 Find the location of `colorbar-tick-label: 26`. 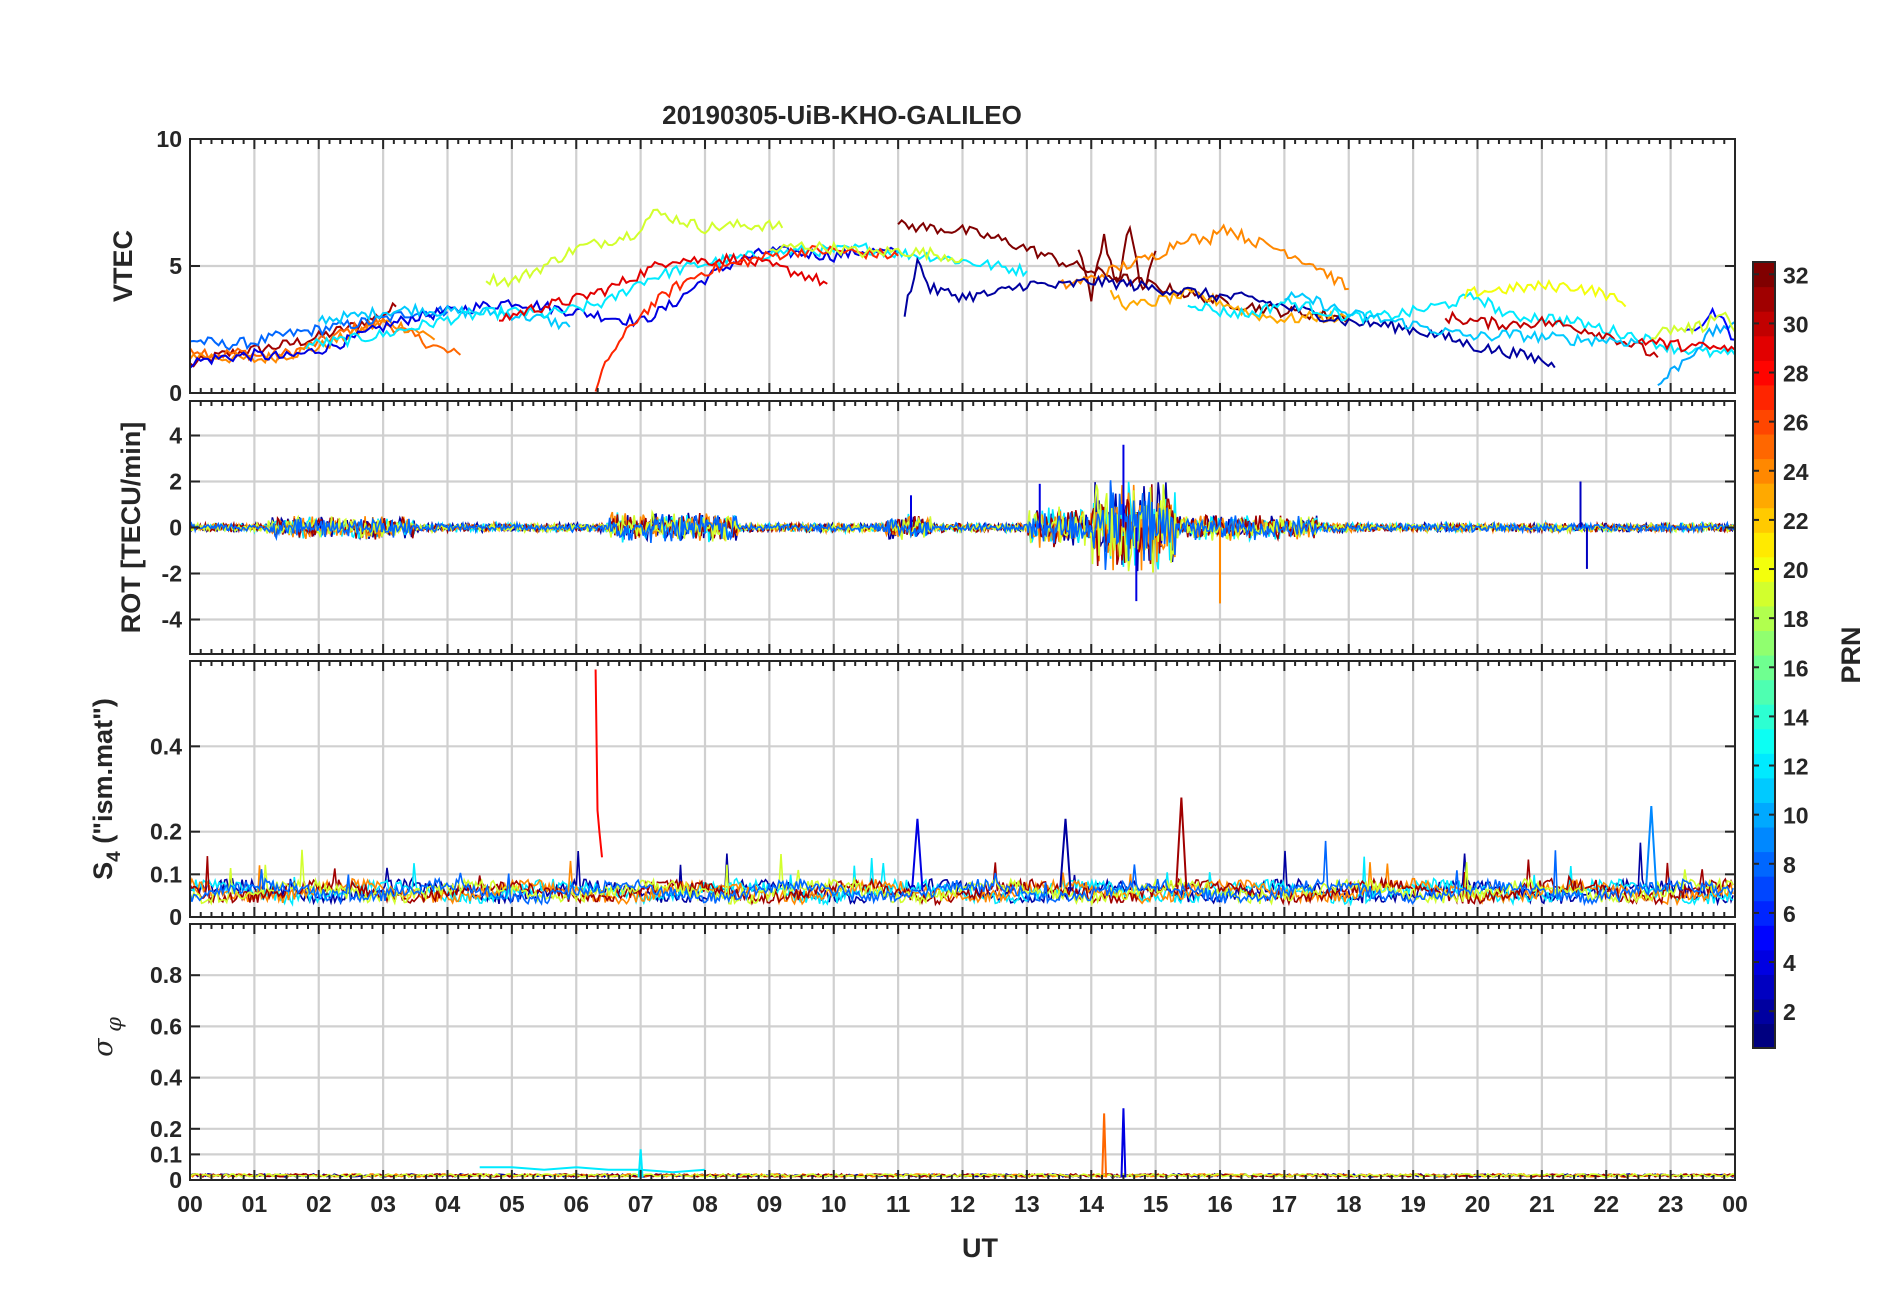

colorbar-tick-label: 26 is located at coordinates (1796, 423).